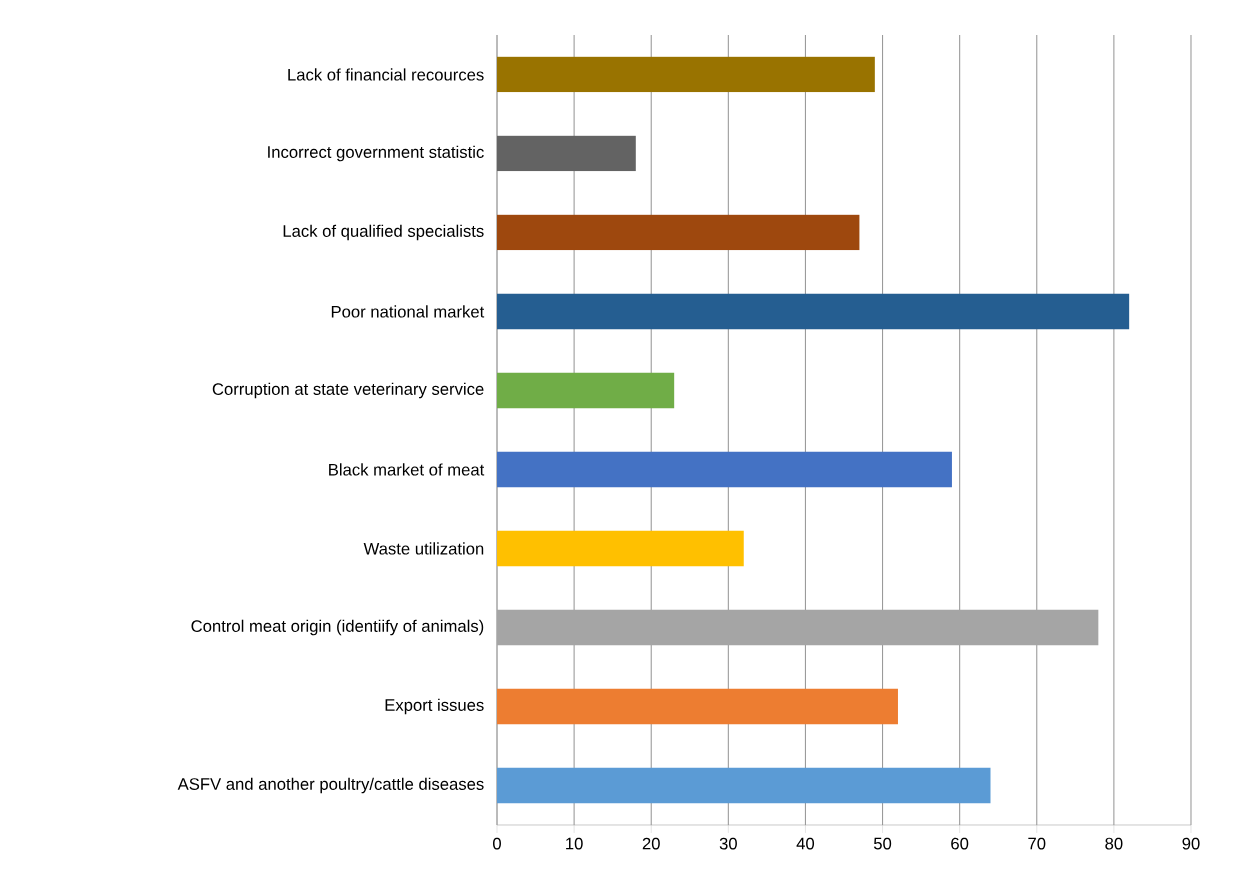  What do you see at coordinates (1114, 843) in the screenshot?
I see `x-tick-label: 80` at bounding box center [1114, 843].